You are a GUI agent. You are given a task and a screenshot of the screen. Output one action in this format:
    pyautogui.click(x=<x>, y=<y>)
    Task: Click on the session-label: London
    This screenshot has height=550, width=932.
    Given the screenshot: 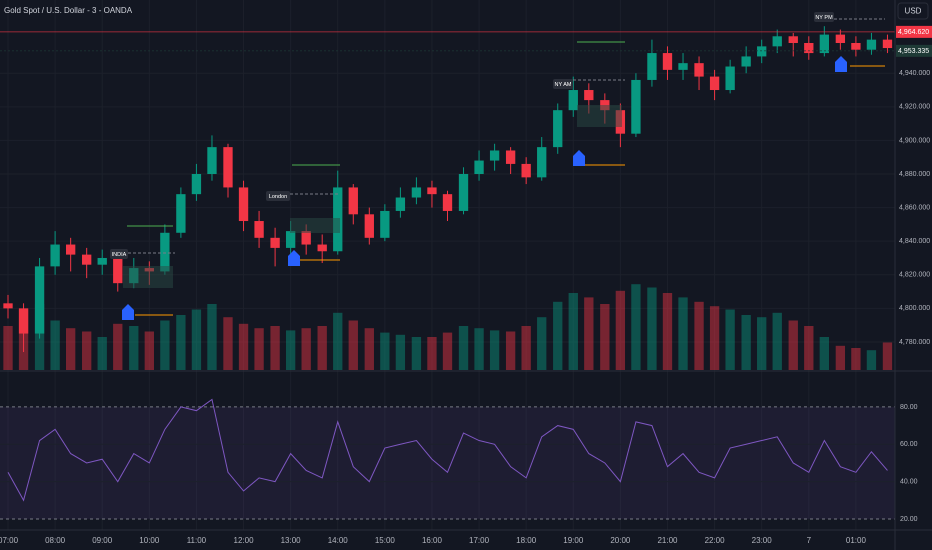 What is the action you would take?
    pyautogui.click(x=278, y=197)
    